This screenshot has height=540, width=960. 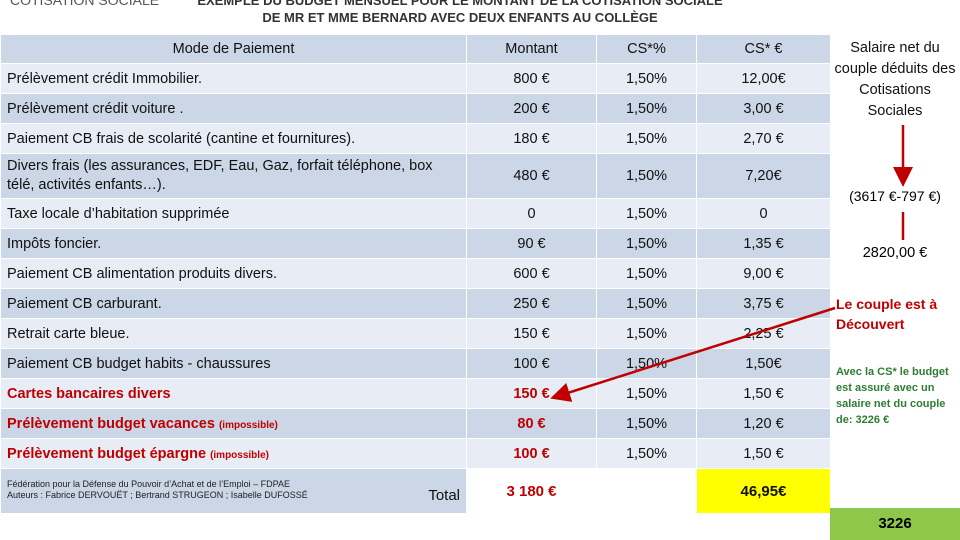 I want to click on header-left-title: COTISATION SOCIALE, so click(x=85, y=4).